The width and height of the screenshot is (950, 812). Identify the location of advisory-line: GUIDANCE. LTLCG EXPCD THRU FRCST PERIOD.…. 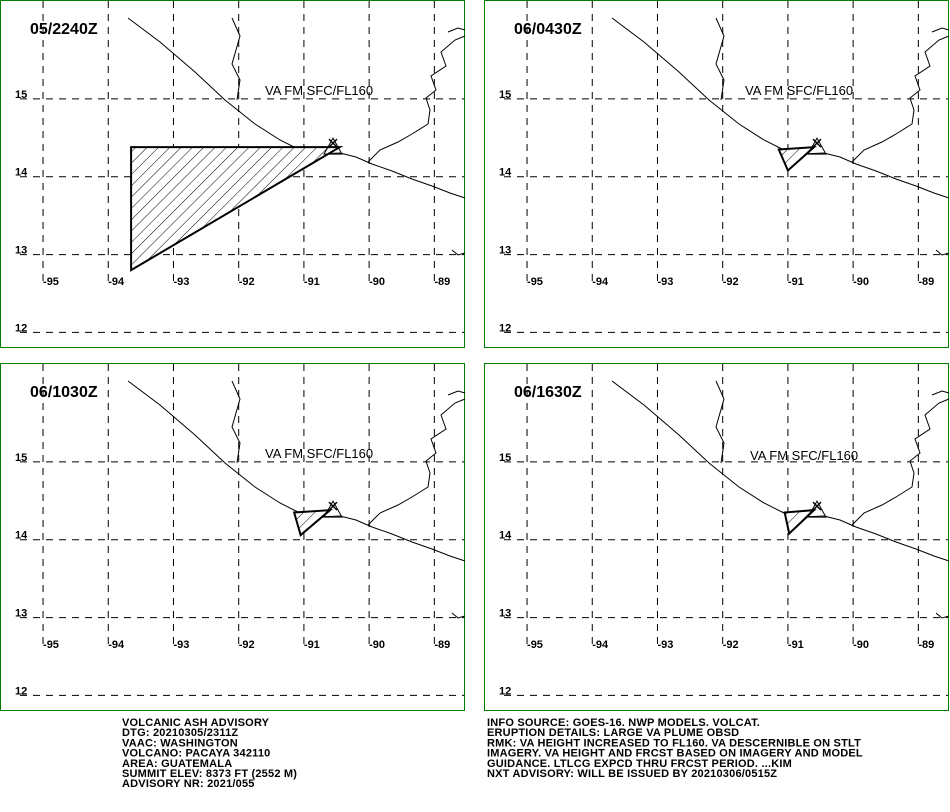
(639, 764).